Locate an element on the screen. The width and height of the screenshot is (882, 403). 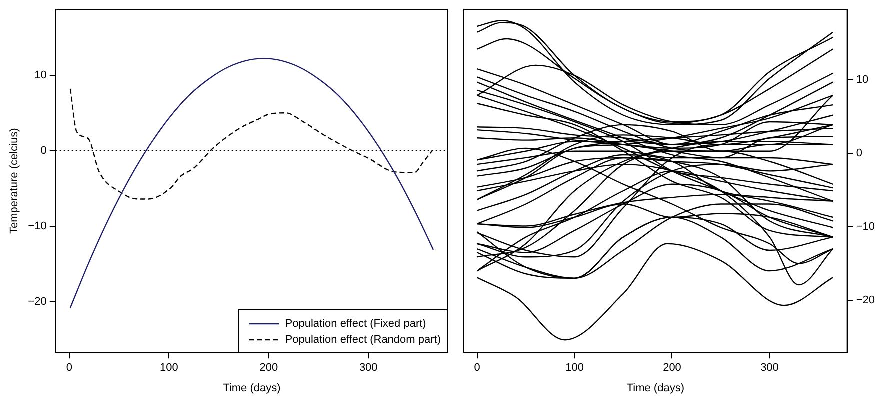
y2-tick-label: 10 is located at coordinates (862, 80).